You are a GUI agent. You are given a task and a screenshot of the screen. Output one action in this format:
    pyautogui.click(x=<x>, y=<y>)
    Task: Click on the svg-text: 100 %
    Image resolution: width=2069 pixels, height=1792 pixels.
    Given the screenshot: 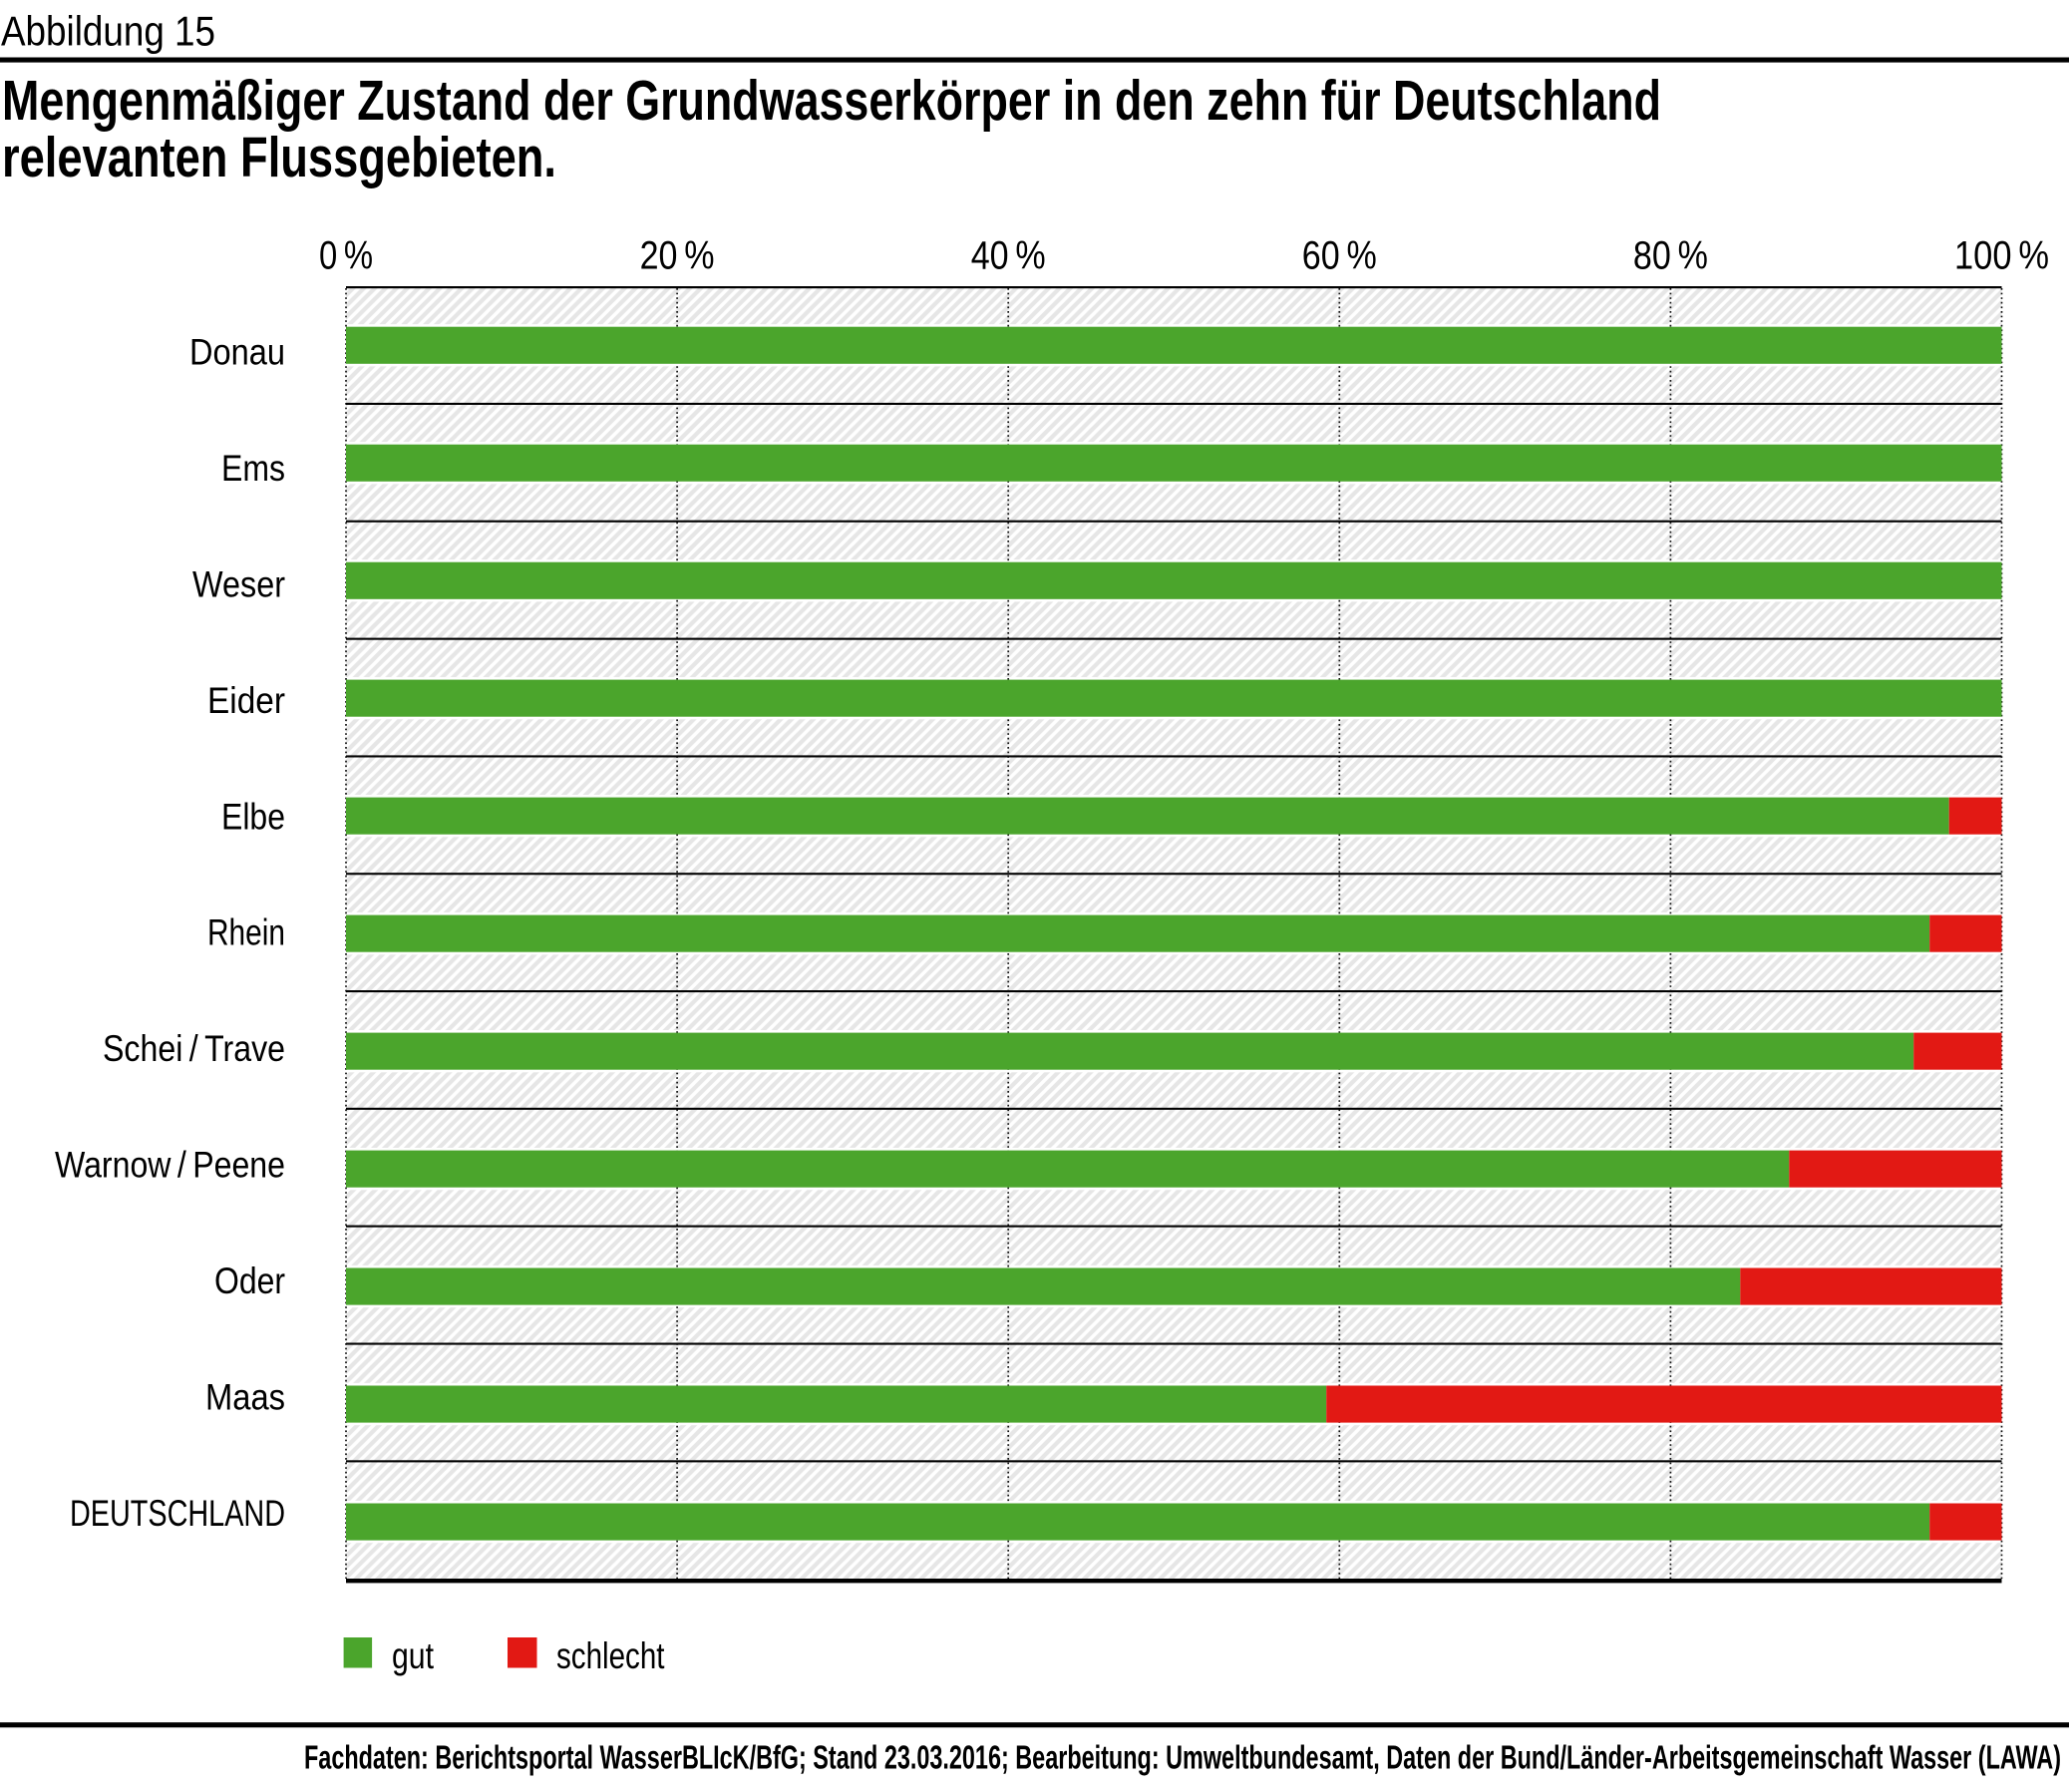 What is the action you would take?
    pyautogui.click(x=2001, y=256)
    